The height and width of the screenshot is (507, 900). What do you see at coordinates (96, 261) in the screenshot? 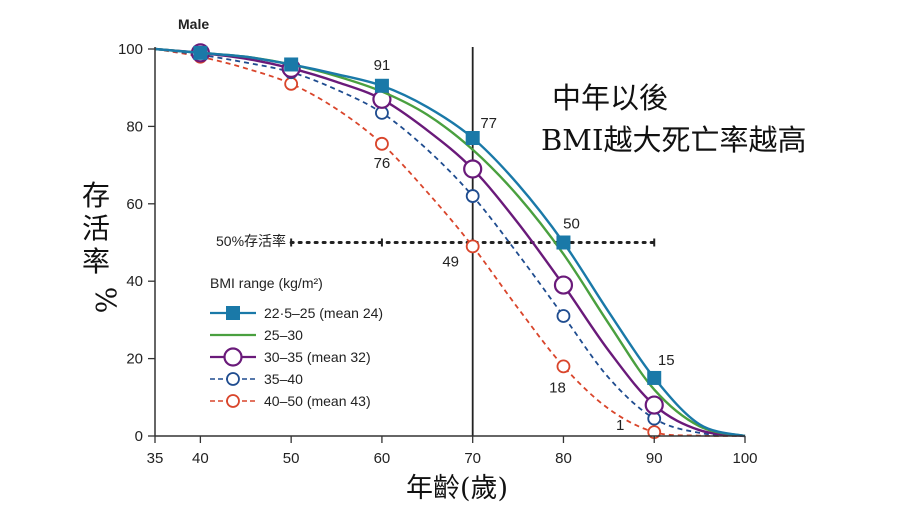
I see `y-axis-label-char: 率` at bounding box center [96, 261].